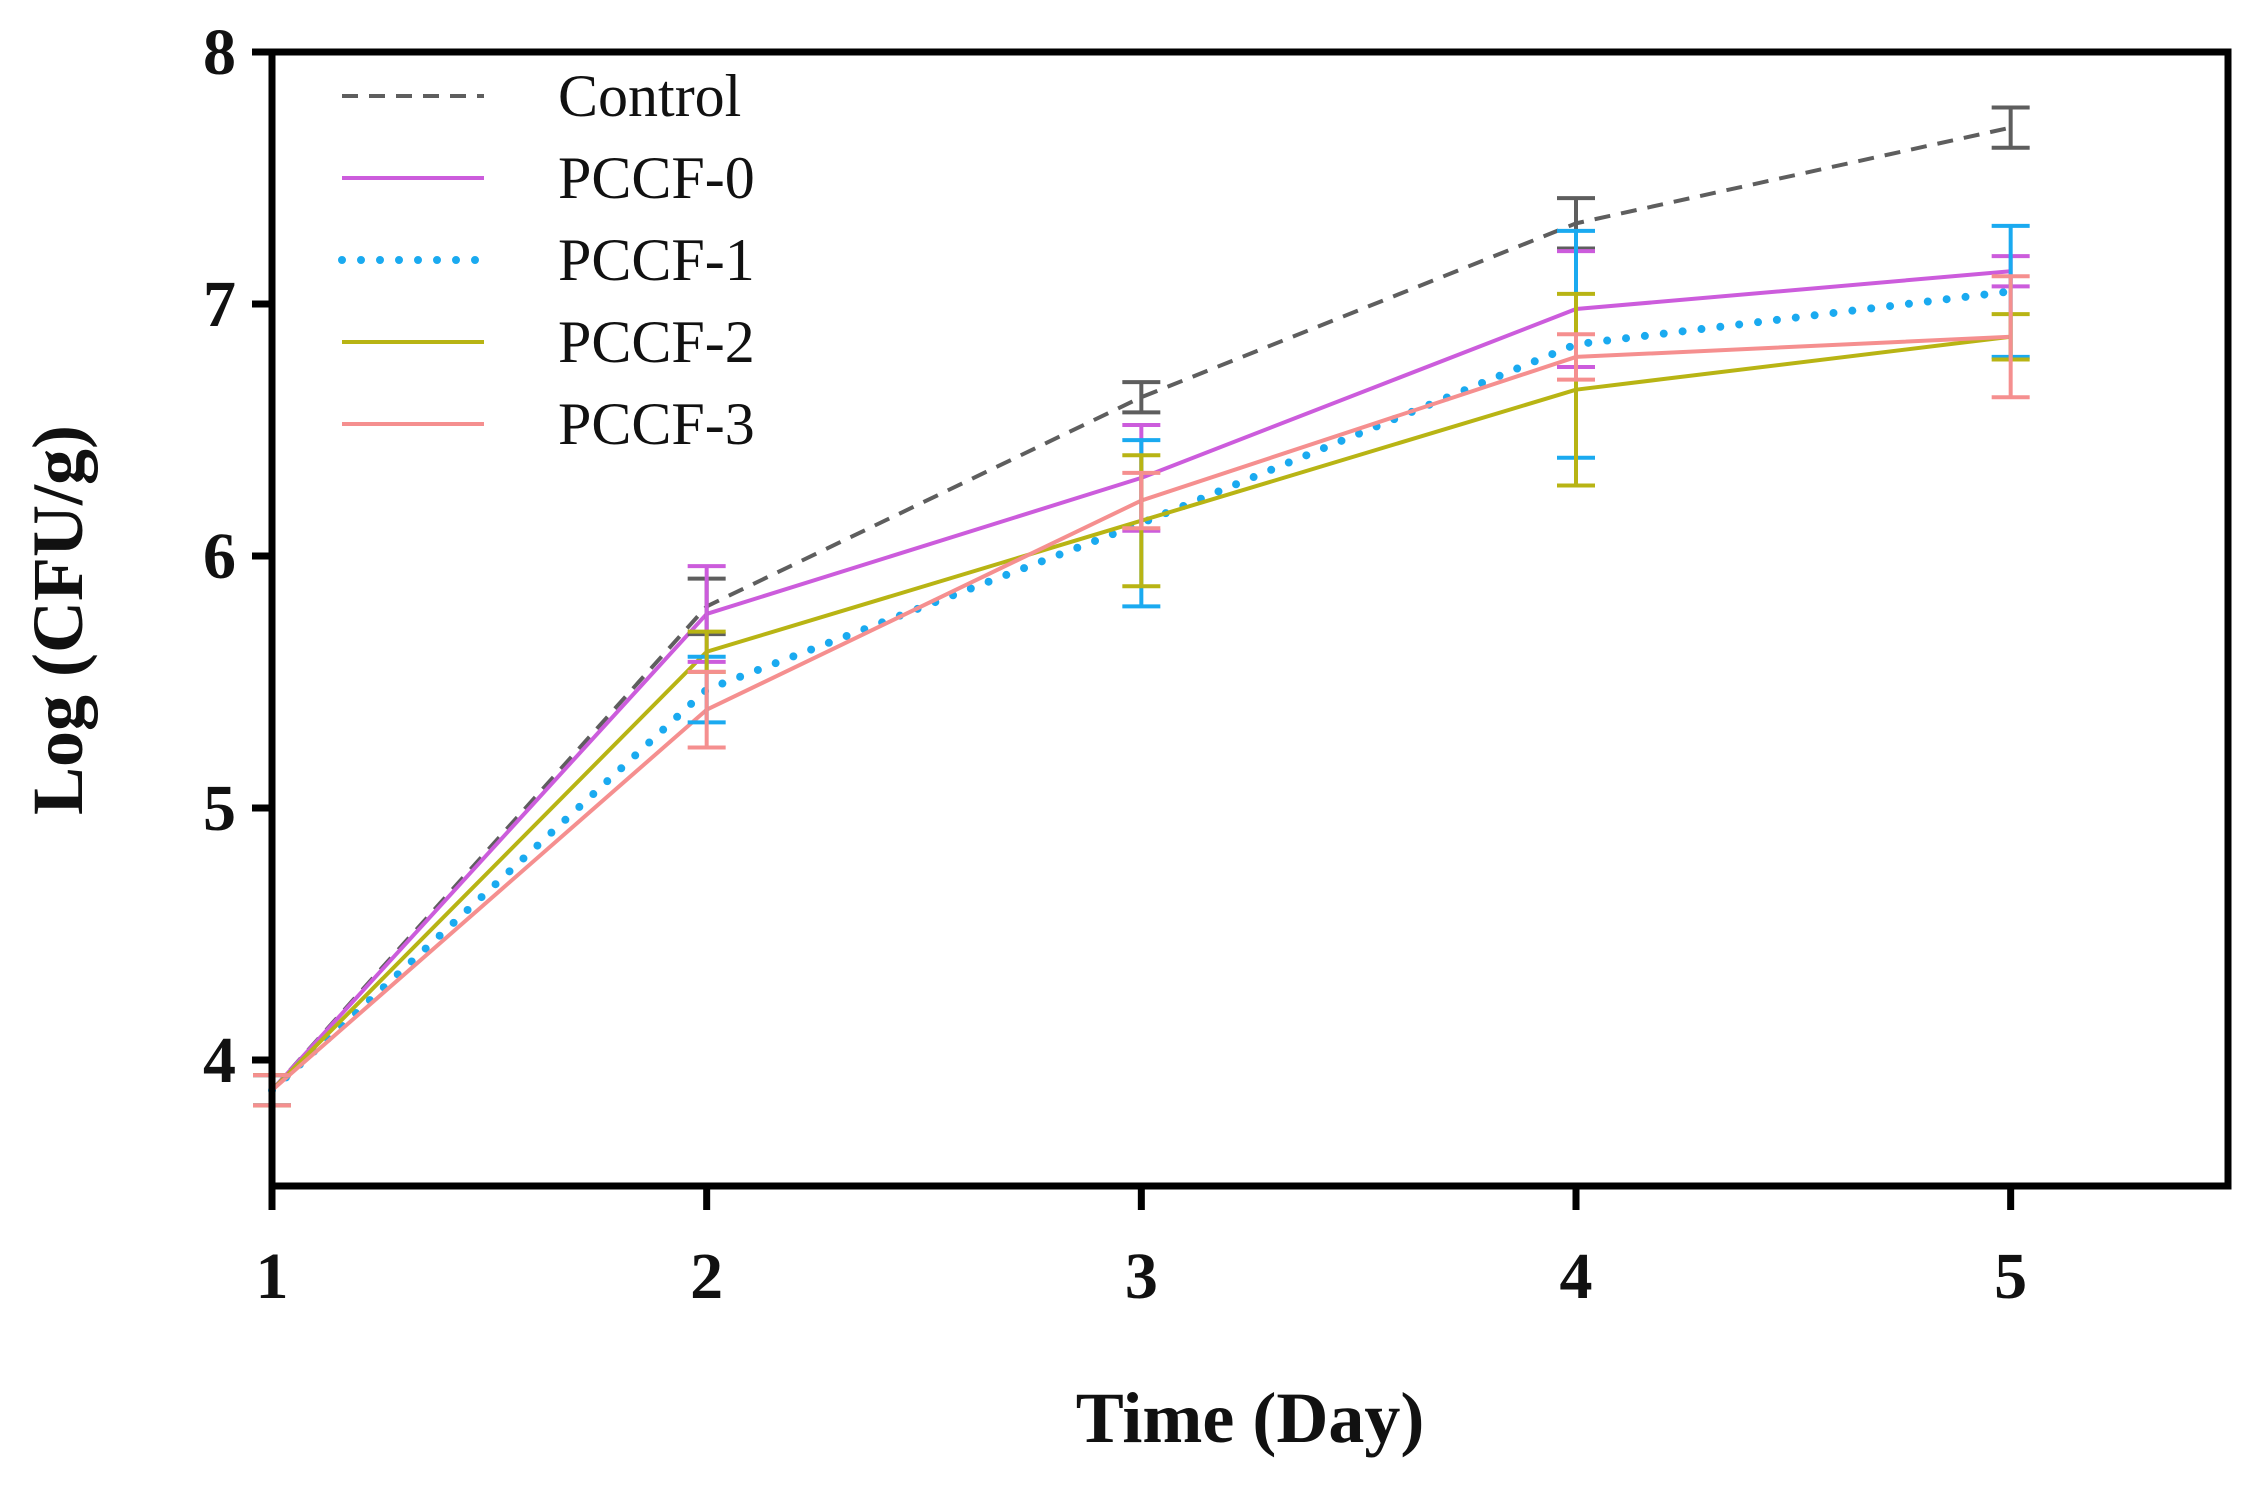  Describe the element at coordinates (649, 96) in the screenshot. I see `legend-label-control: Control` at that location.